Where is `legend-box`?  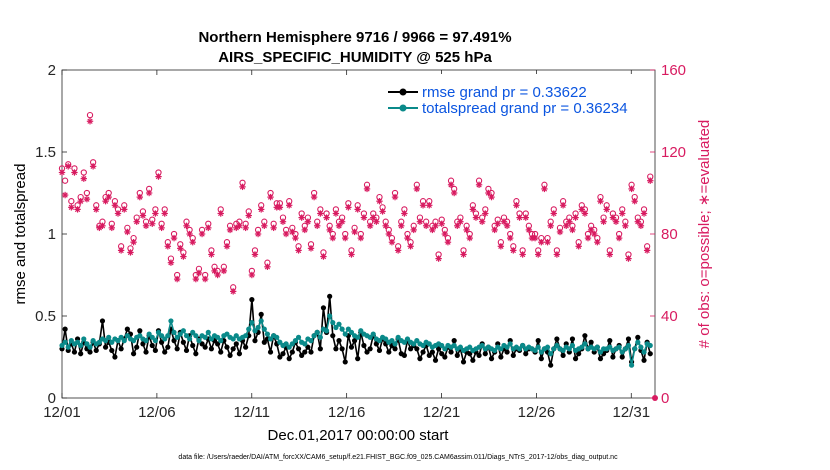
legend-box is located at coordinates (518, 95).